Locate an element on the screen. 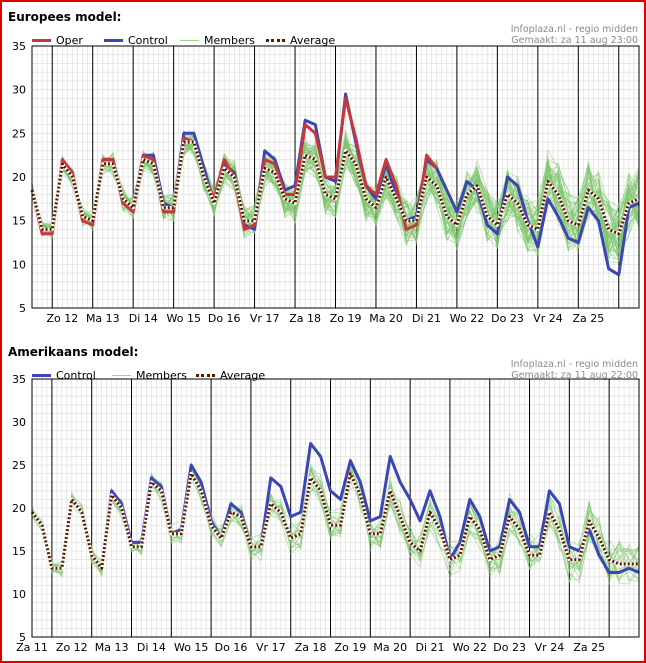 The height and width of the screenshot is (663, 646). legend-item-average: Average is located at coordinates (300, 40).